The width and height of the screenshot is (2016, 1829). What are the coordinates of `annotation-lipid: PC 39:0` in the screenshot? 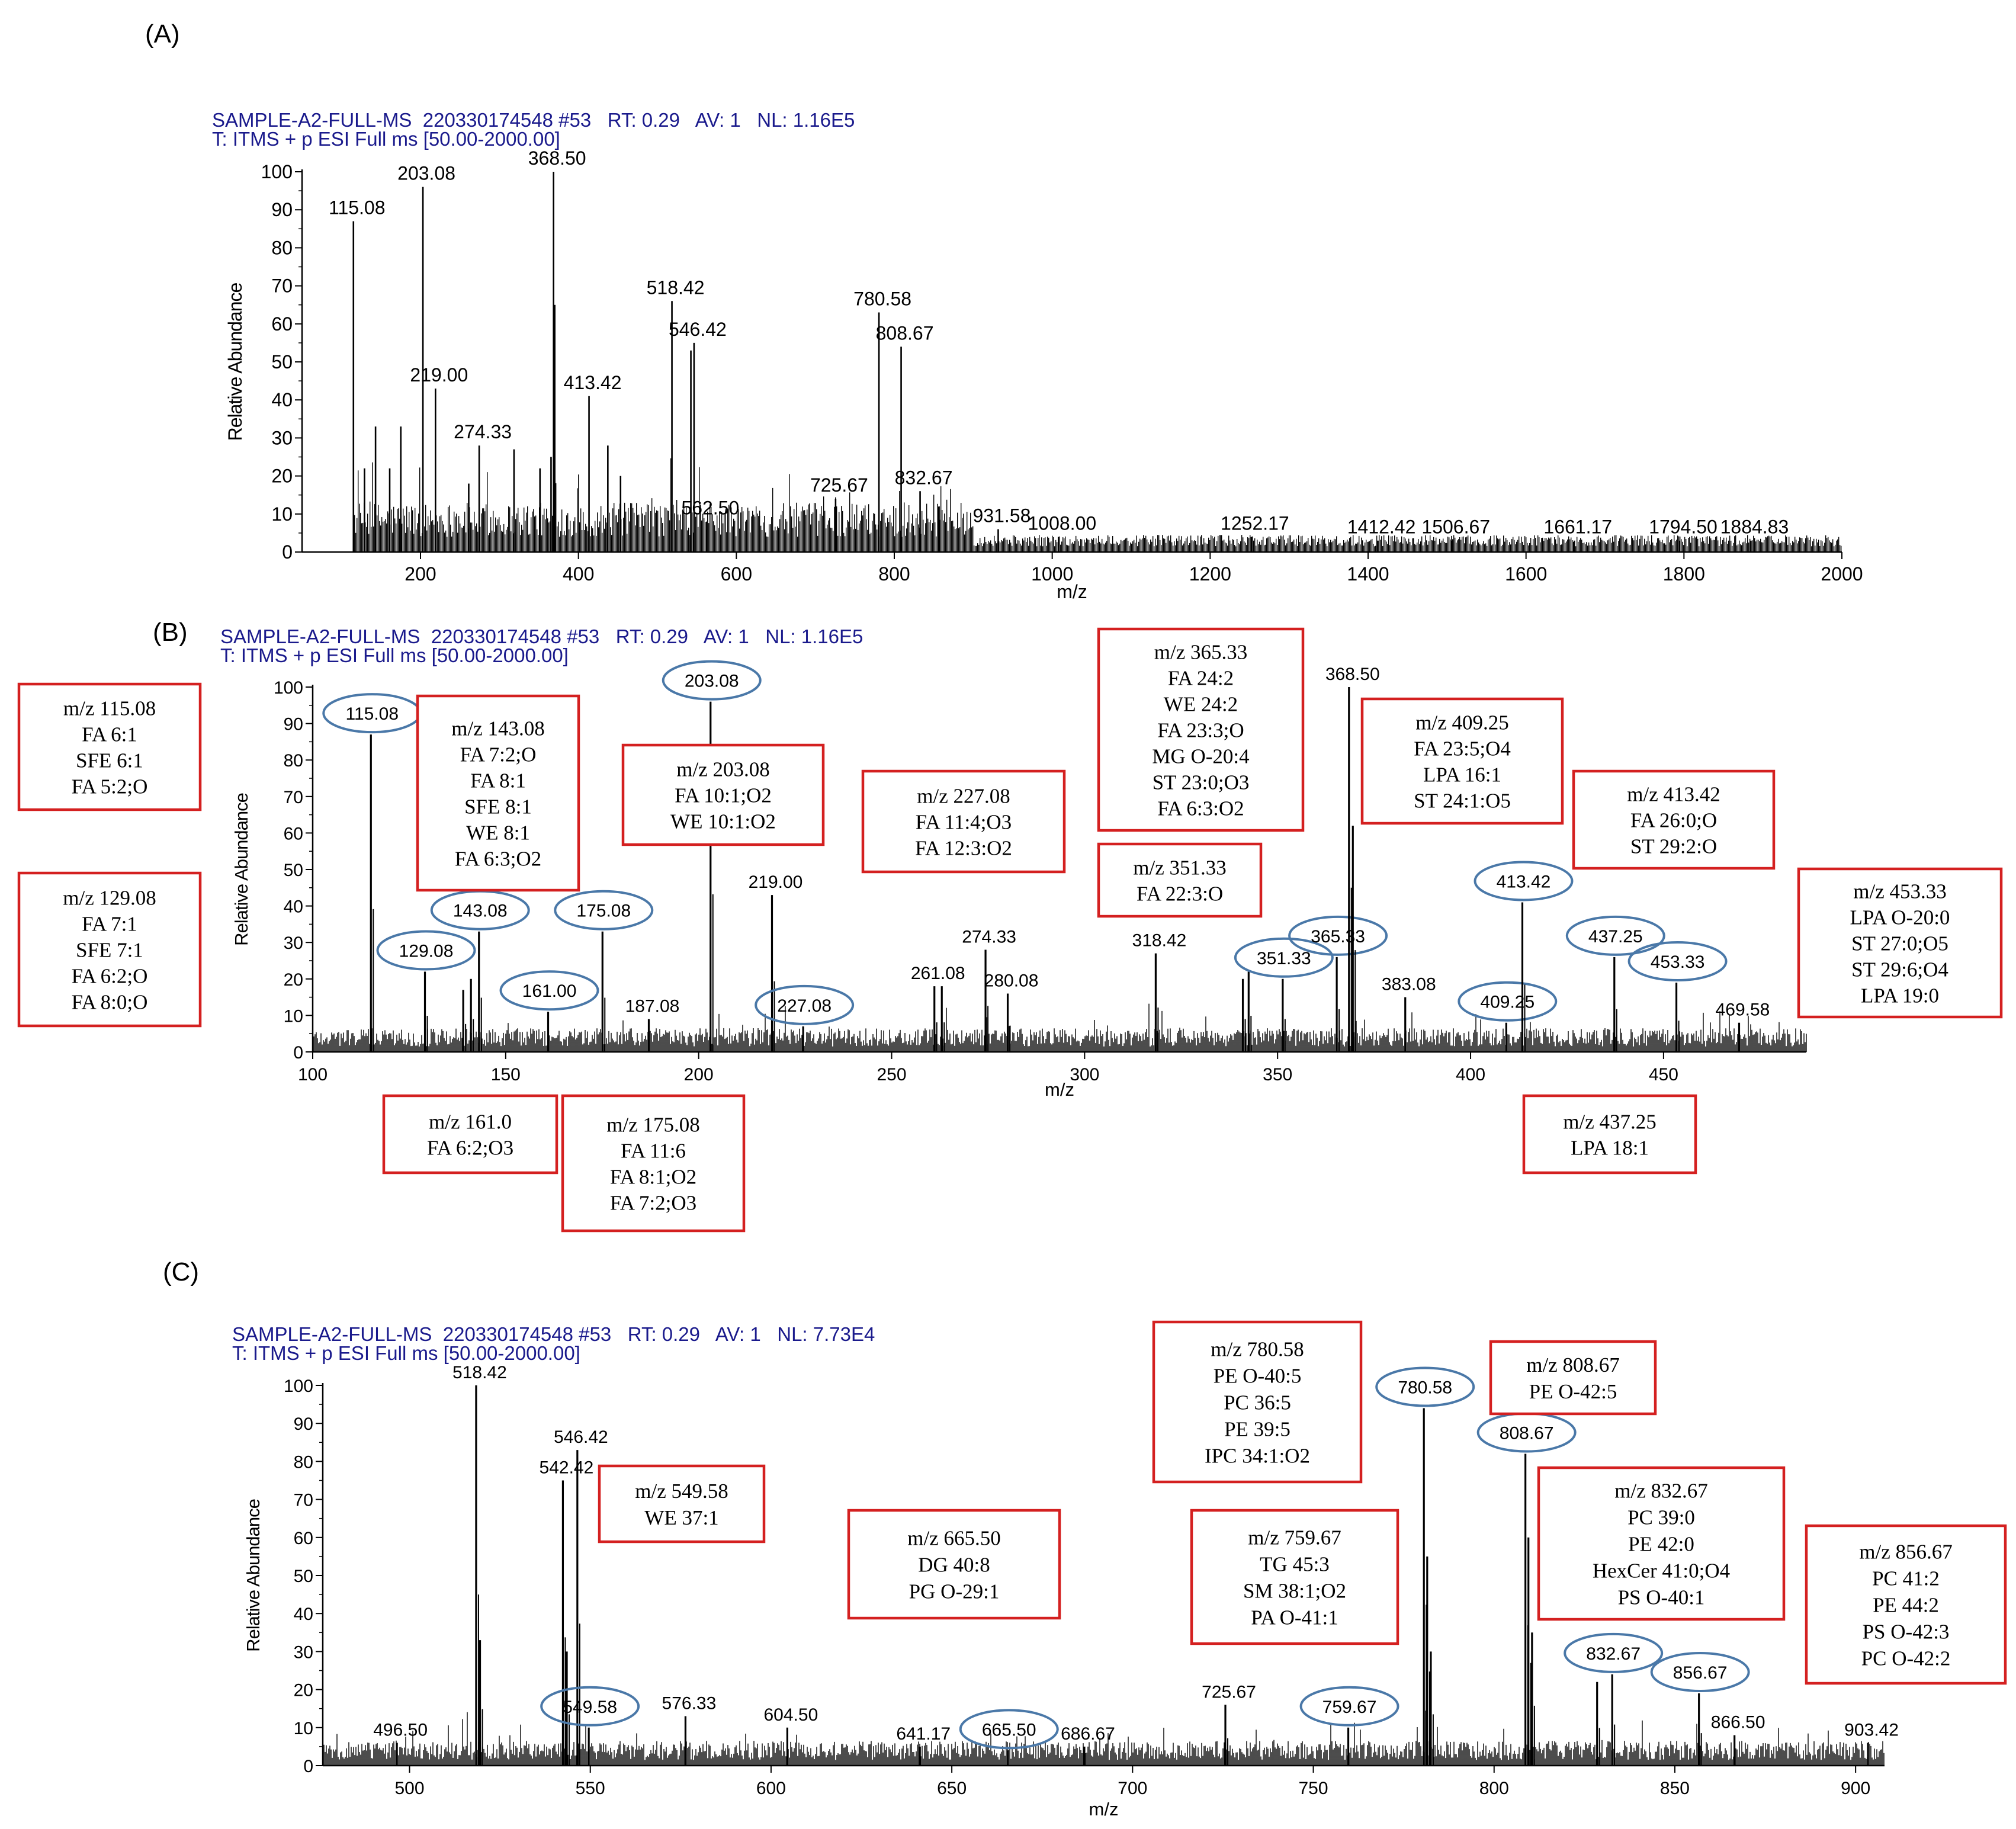 It's located at (1661, 1517).